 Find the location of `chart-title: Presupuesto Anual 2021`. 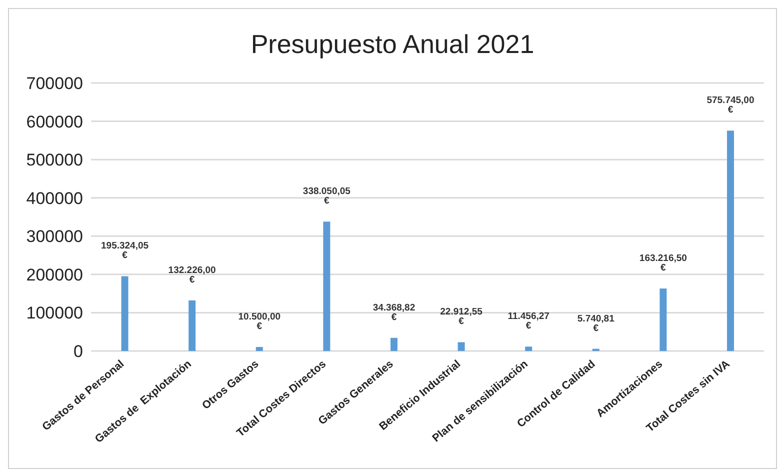

chart-title: Presupuesto Anual 2021 is located at coordinates (393, 45).